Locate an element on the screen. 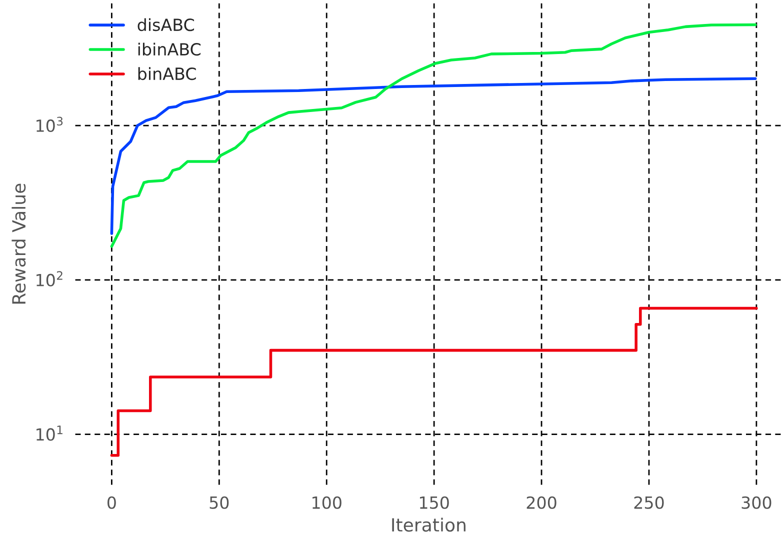 This screenshot has width=783, height=540. legend-label: ibinABC is located at coordinates (169, 49).